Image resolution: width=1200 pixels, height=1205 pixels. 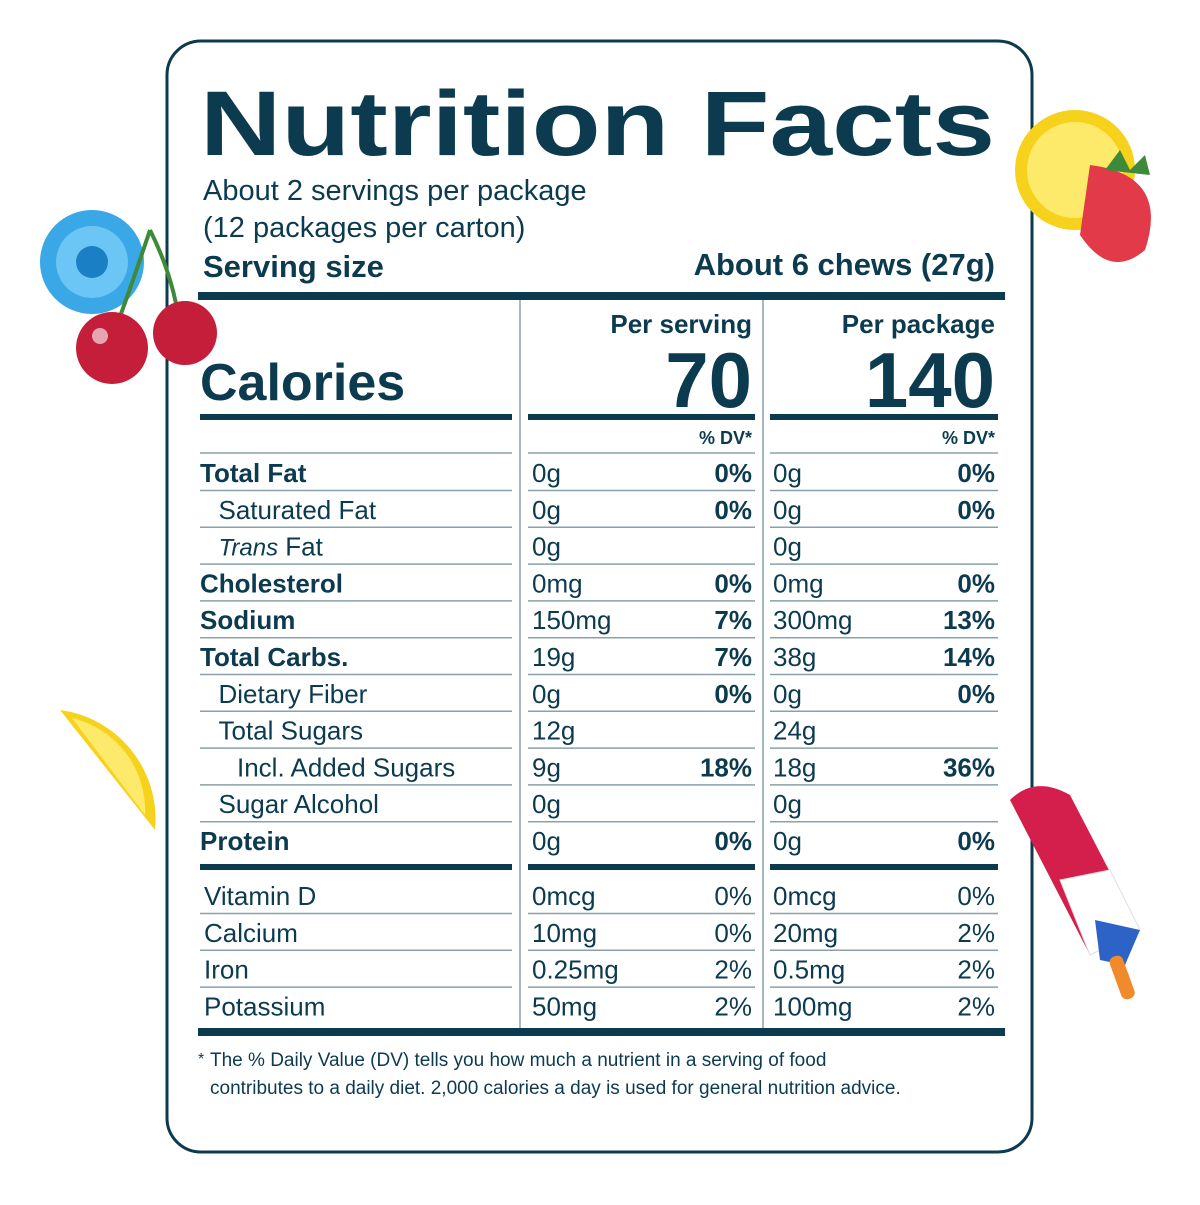 What do you see at coordinates (575, 970) in the screenshot?
I see `amount: 0.25mg` at bounding box center [575, 970].